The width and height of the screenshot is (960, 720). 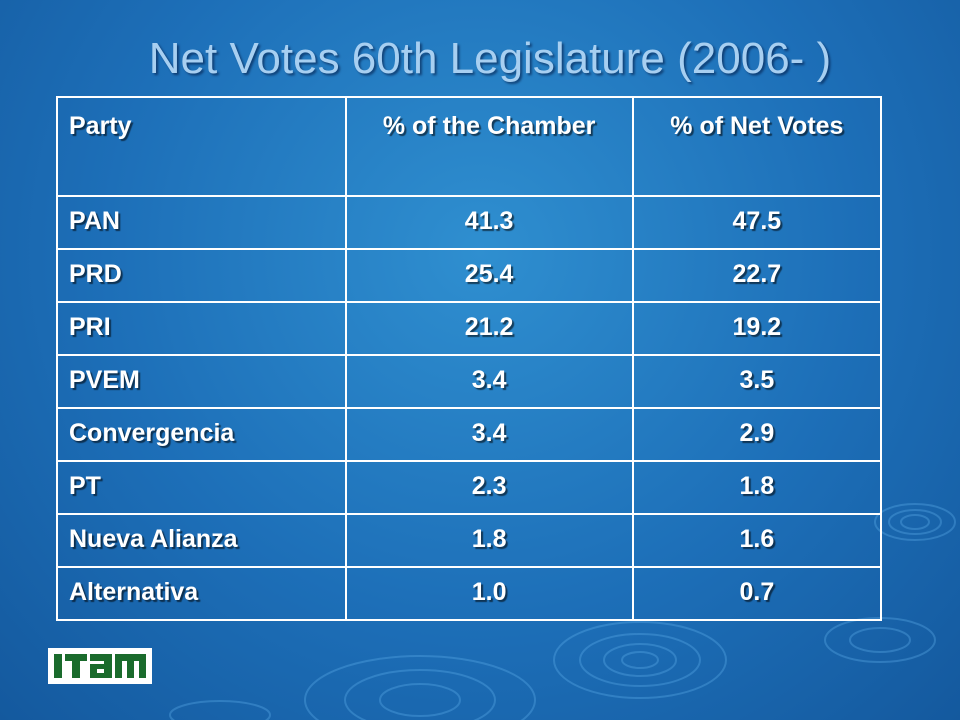 I want to click on party-cell: Nueva Alianza, so click(x=201, y=540).